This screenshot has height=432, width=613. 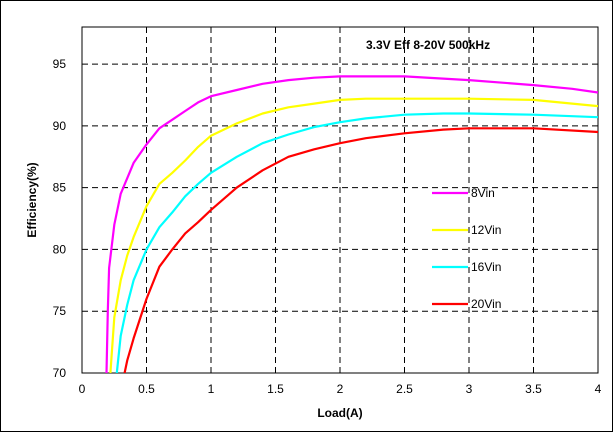 What do you see at coordinates (60, 64) in the screenshot?
I see `y-tick-label: 95` at bounding box center [60, 64].